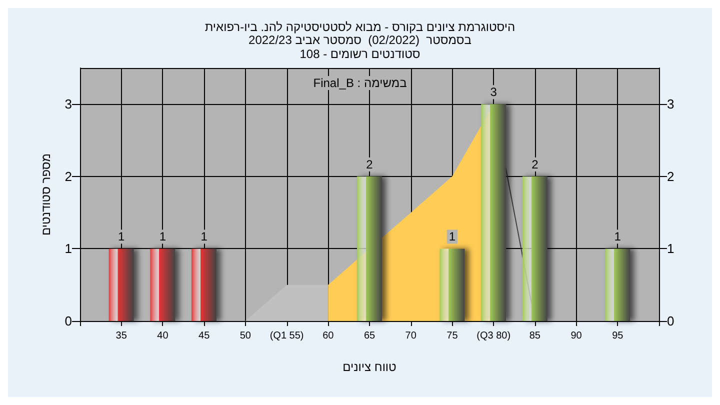  I want to click on x-tick-label: (Q3 80), so click(493, 336).